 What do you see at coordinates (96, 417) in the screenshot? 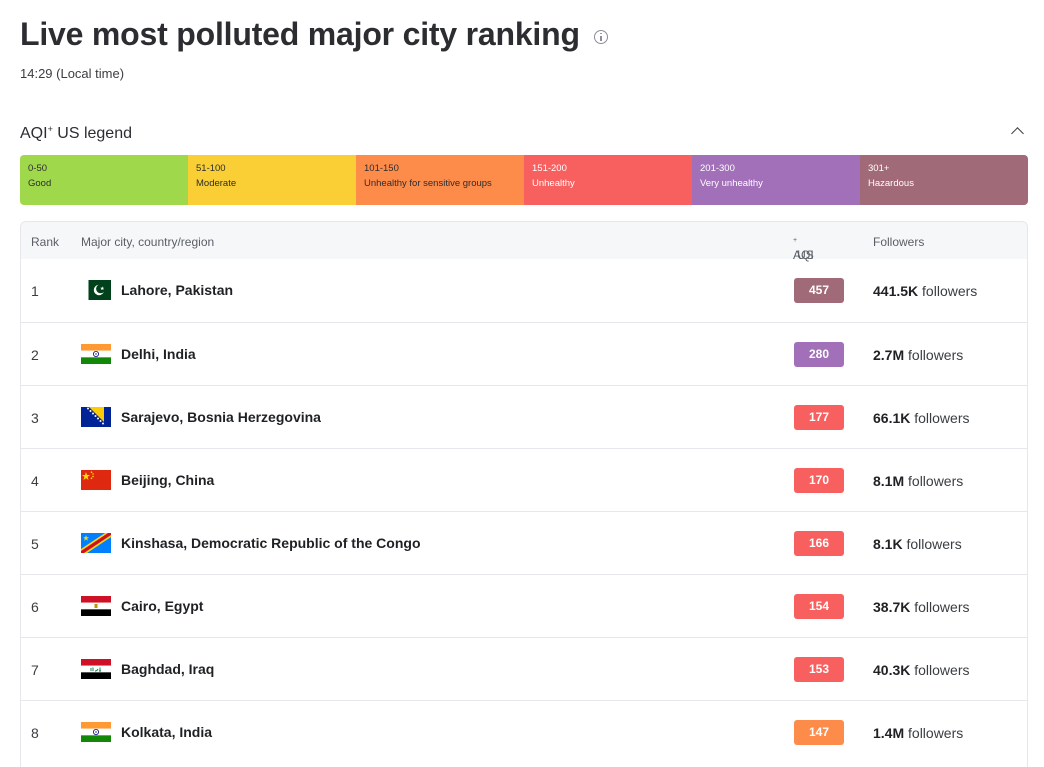
I see `bosnia-flag-icon` at bounding box center [96, 417].